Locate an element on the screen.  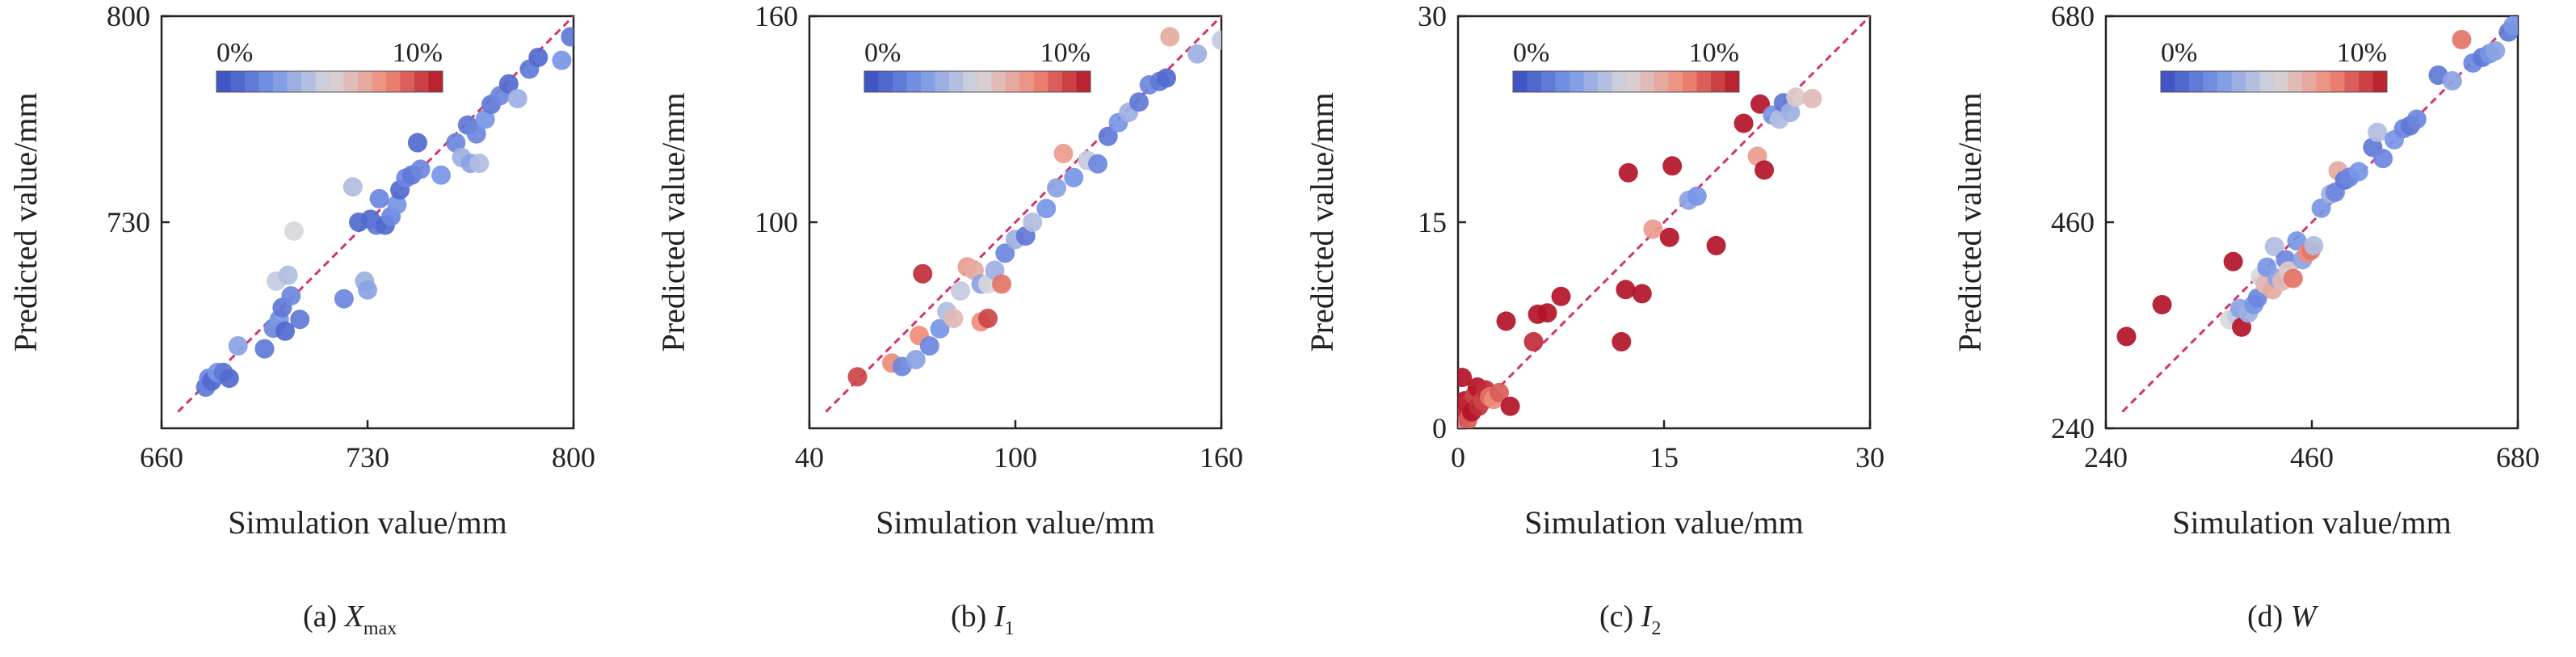
y-tick-label: 160 is located at coordinates (776, 16).